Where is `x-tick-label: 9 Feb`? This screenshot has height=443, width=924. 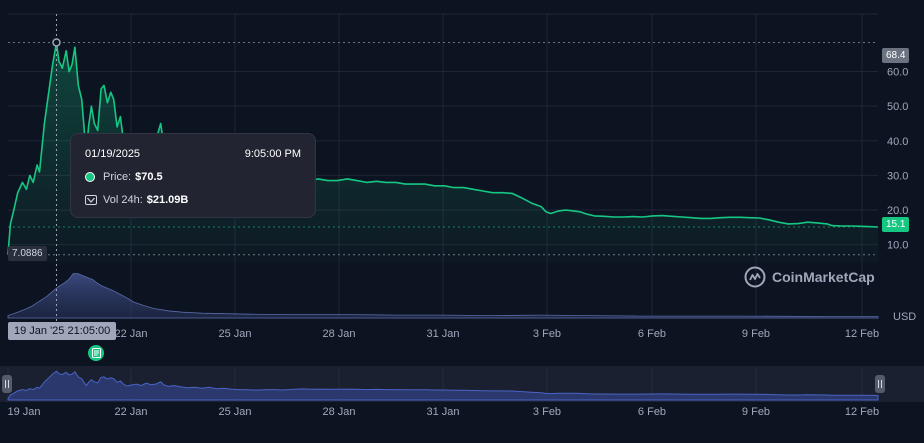 x-tick-label: 9 Feb is located at coordinates (756, 334).